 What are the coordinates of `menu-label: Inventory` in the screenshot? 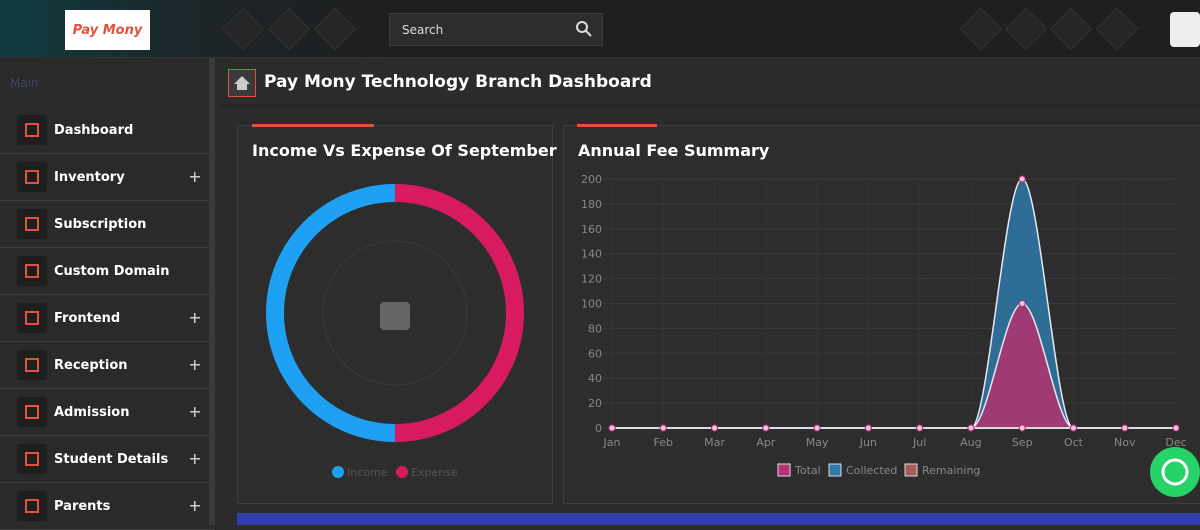 It's located at (89, 177).